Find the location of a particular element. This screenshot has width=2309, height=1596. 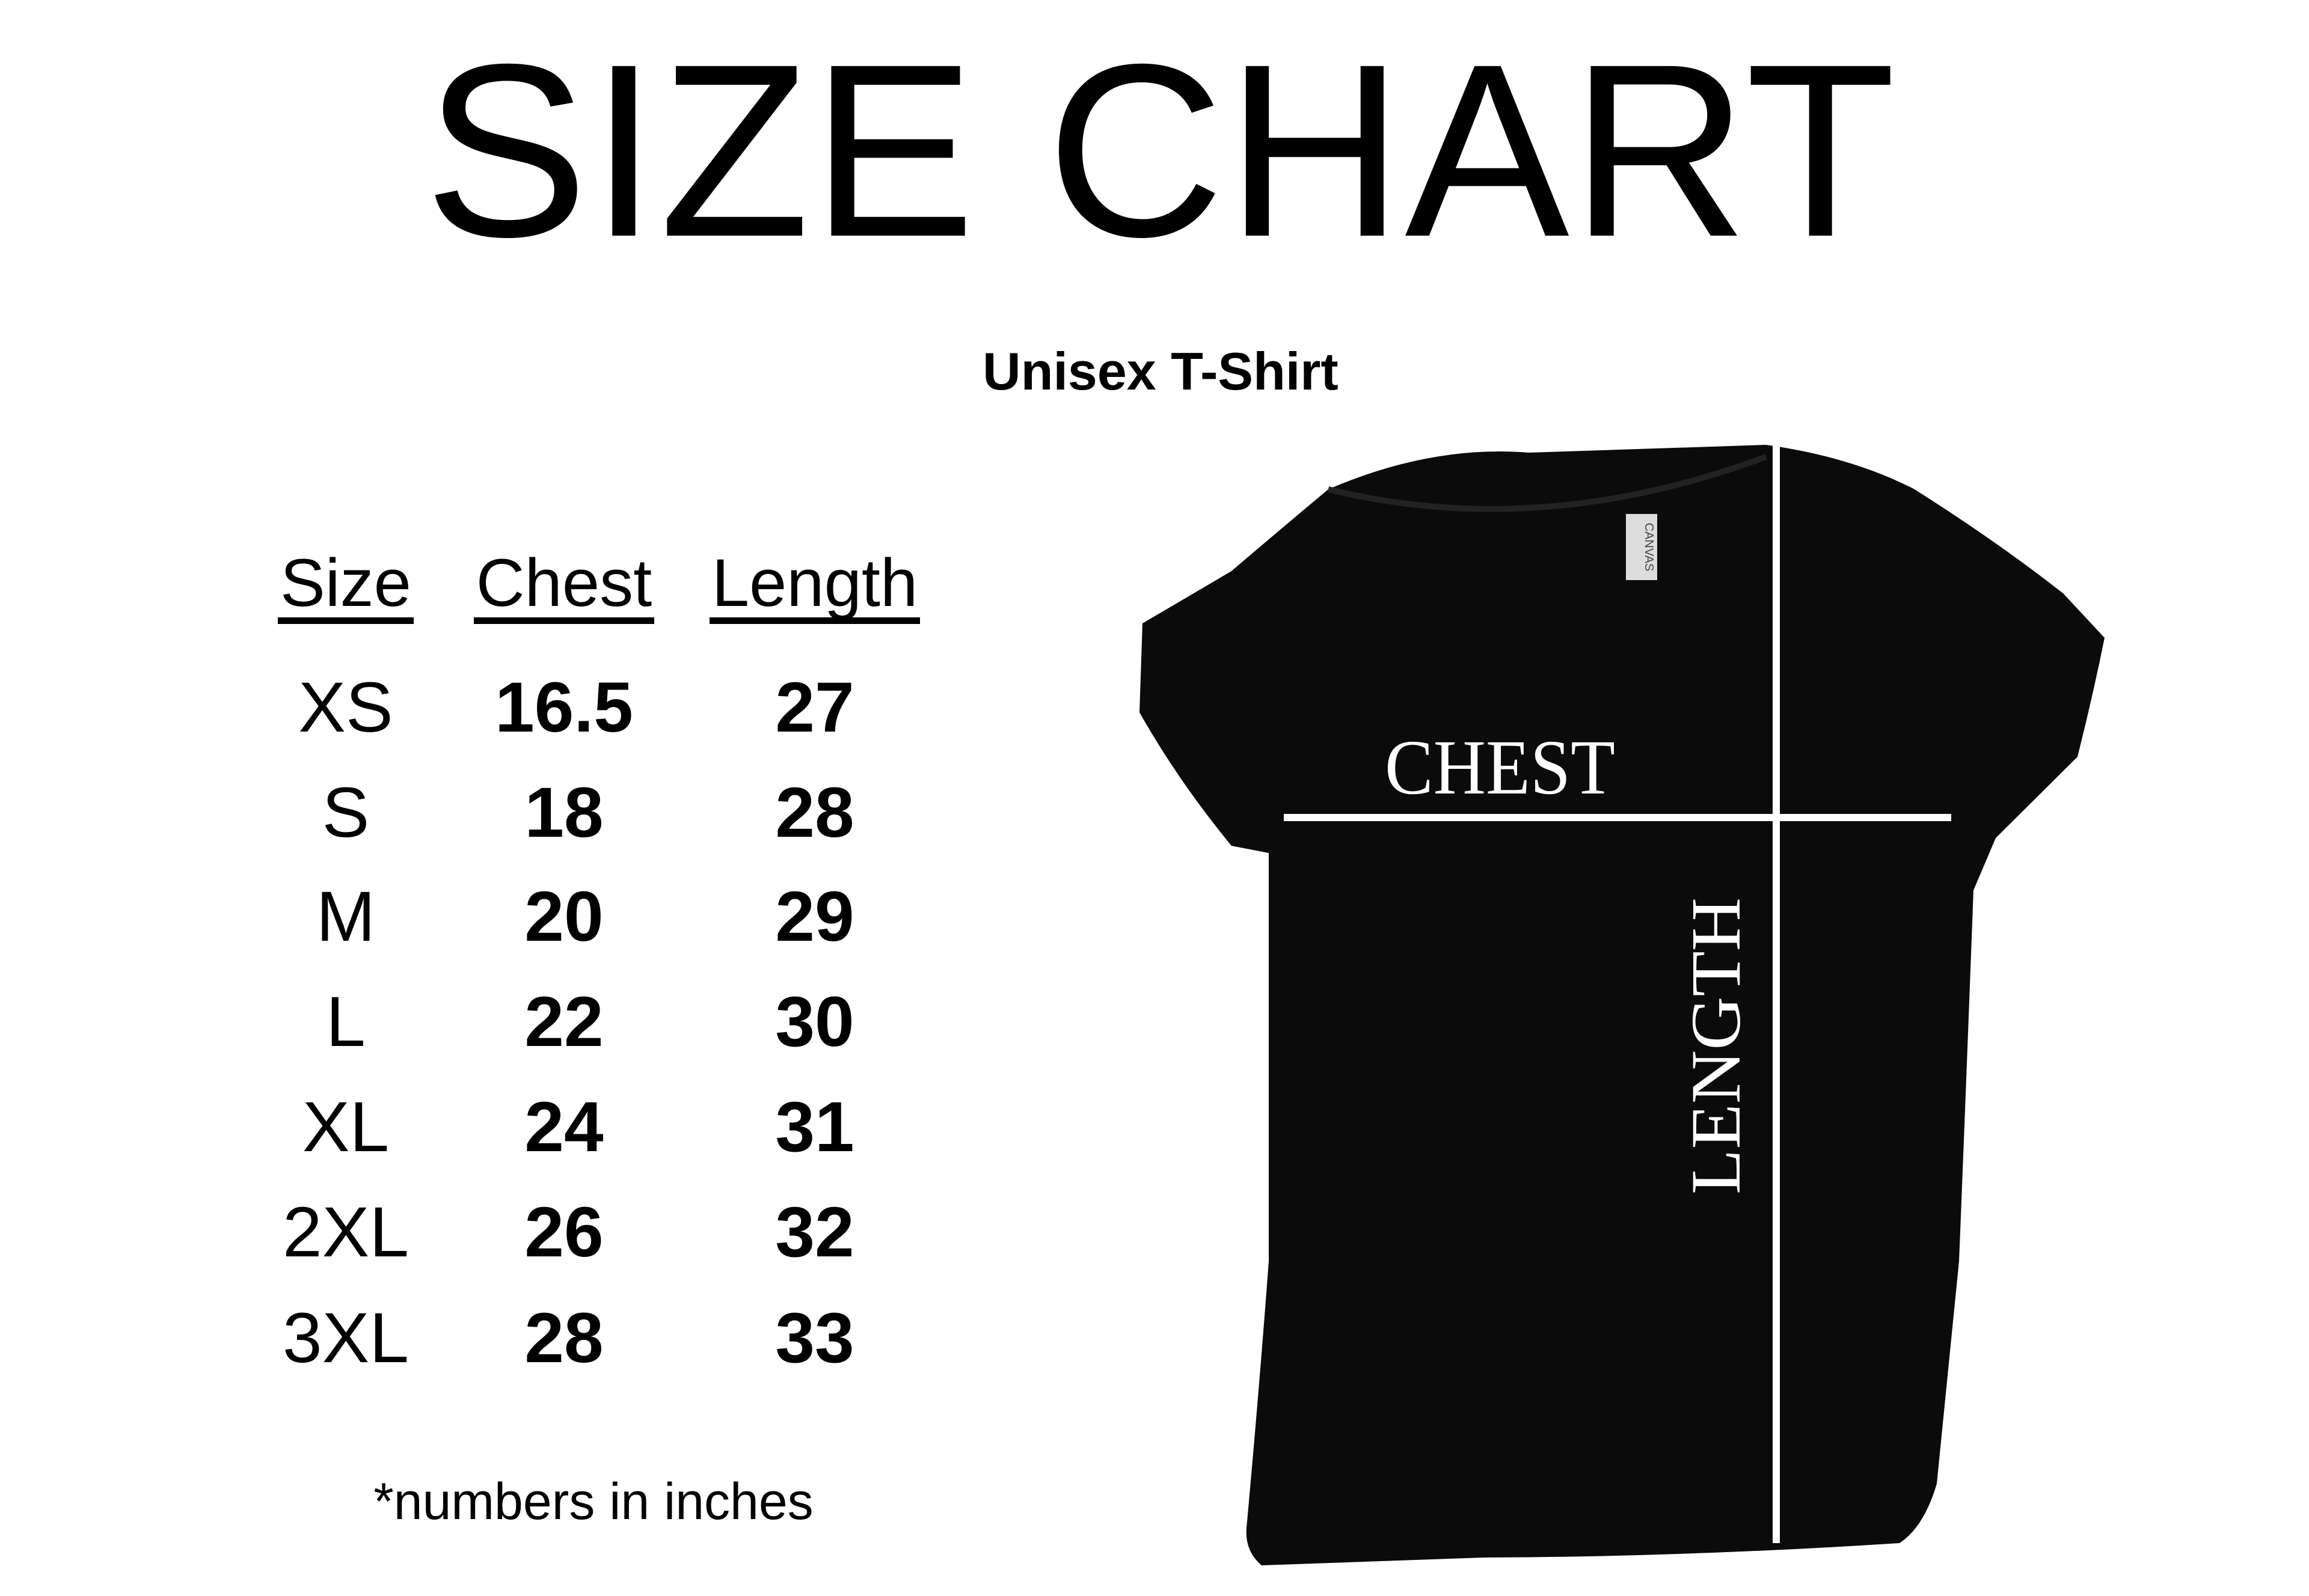

header-length: Length is located at coordinates (815, 584).